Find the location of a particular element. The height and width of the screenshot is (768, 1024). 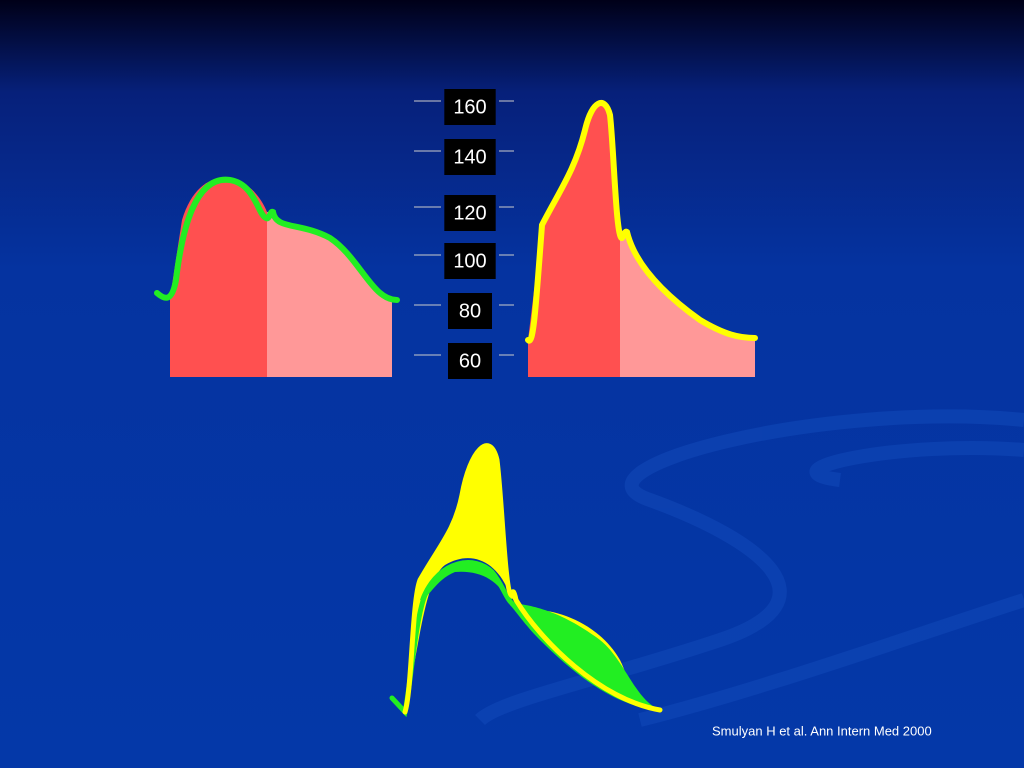

scale-label: 140 is located at coordinates (469, 157).